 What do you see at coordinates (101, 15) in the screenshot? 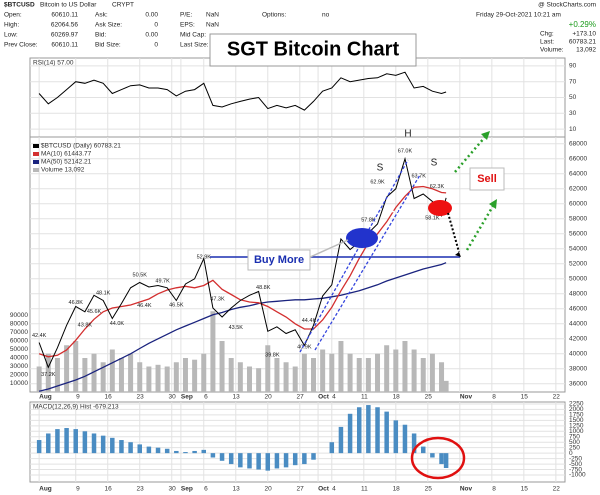
I see `label: Ask:` at bounding box center [101, 15].